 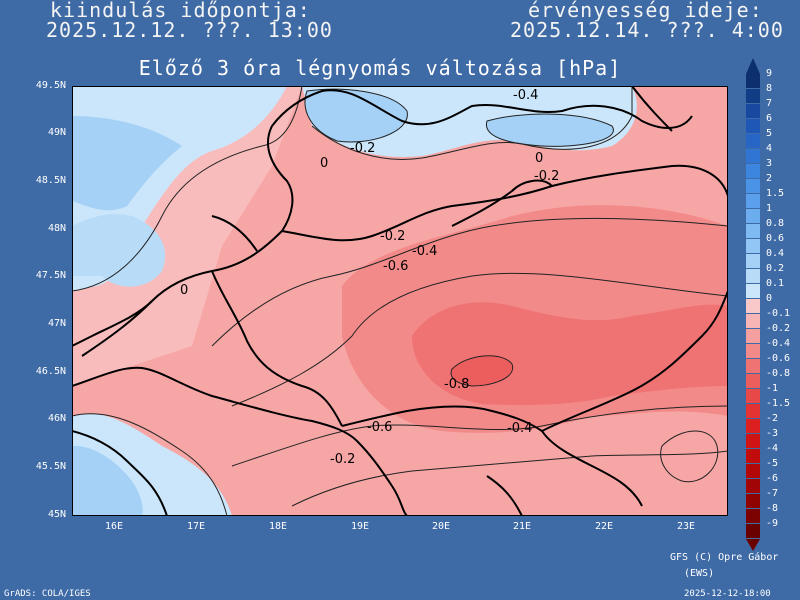 I want to click on colorbar-label: 1.5, so click(x=775, y=193).